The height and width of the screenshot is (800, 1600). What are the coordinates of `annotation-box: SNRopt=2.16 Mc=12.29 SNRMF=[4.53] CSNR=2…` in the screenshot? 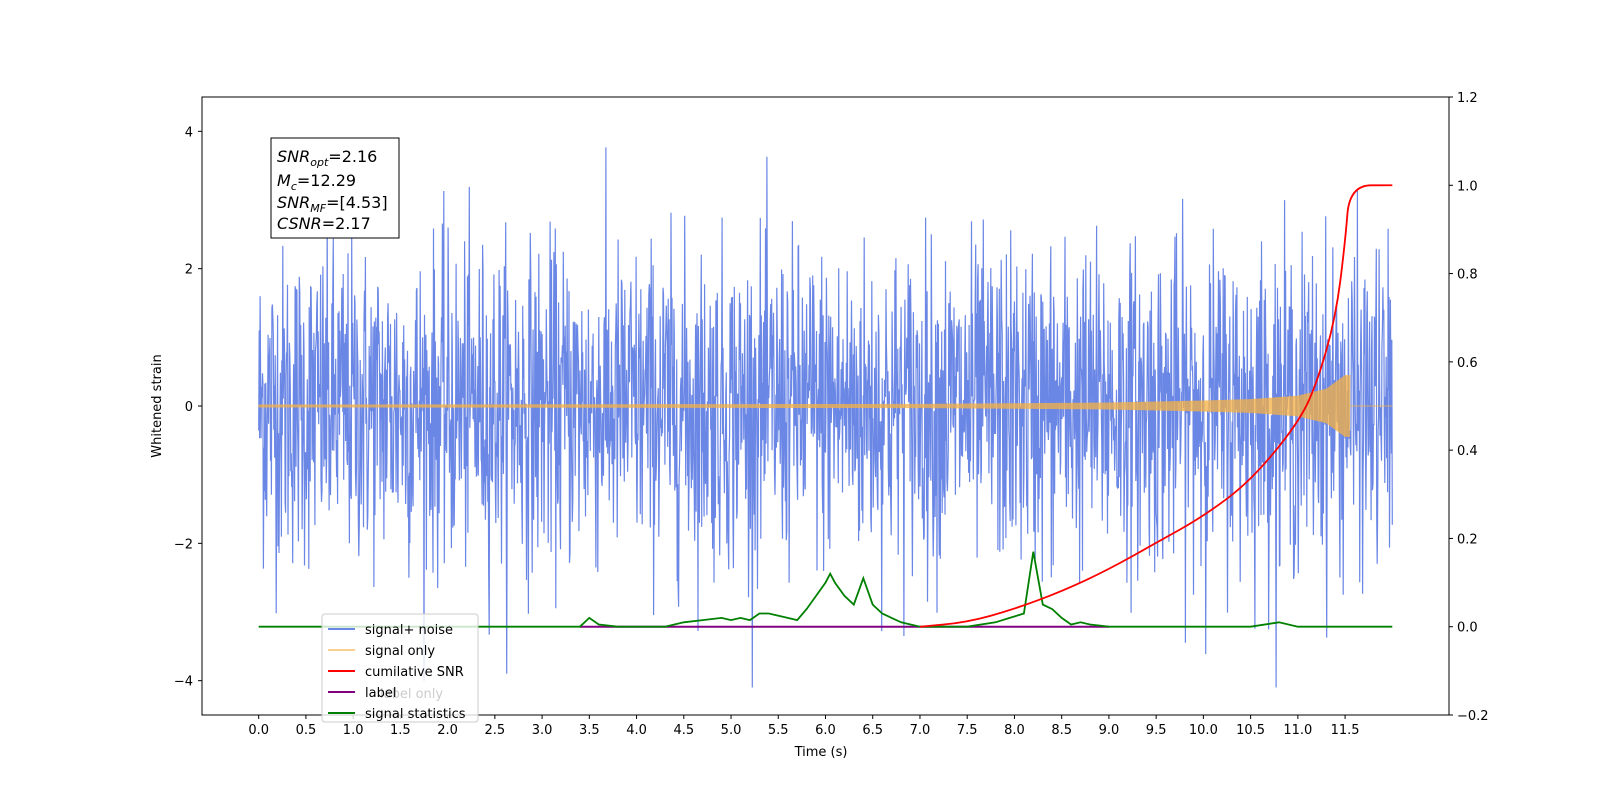 It's located at (335, 188).